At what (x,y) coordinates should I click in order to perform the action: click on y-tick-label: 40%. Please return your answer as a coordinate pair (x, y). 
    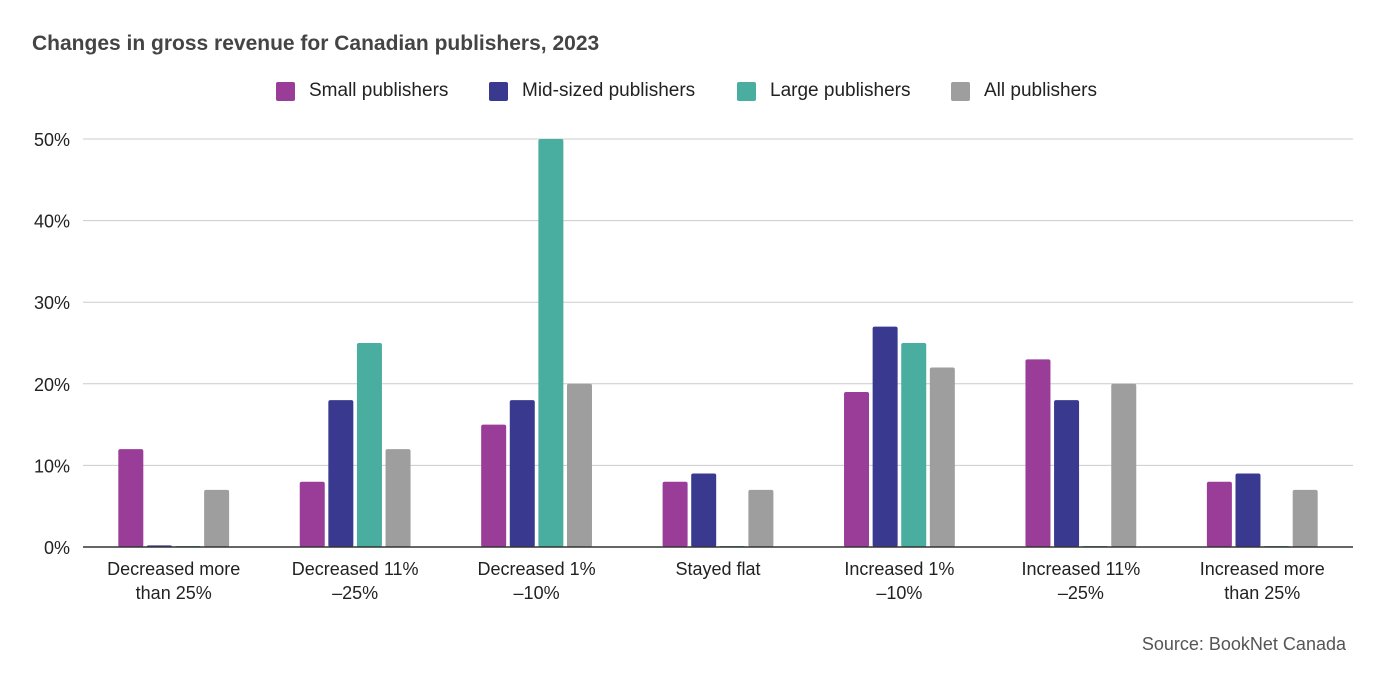
    Looking at the image, I should click on (52, 222).